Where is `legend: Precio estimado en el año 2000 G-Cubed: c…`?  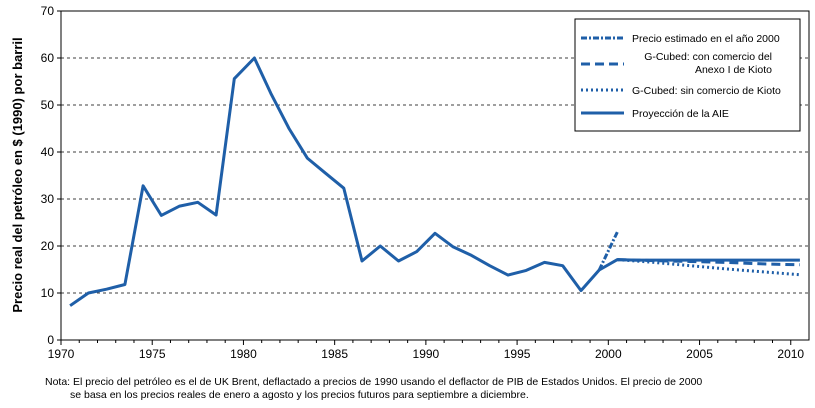
legend: Precio estimado en el año 2000 G-Cubed: c… is located at coordinates (687, 75).